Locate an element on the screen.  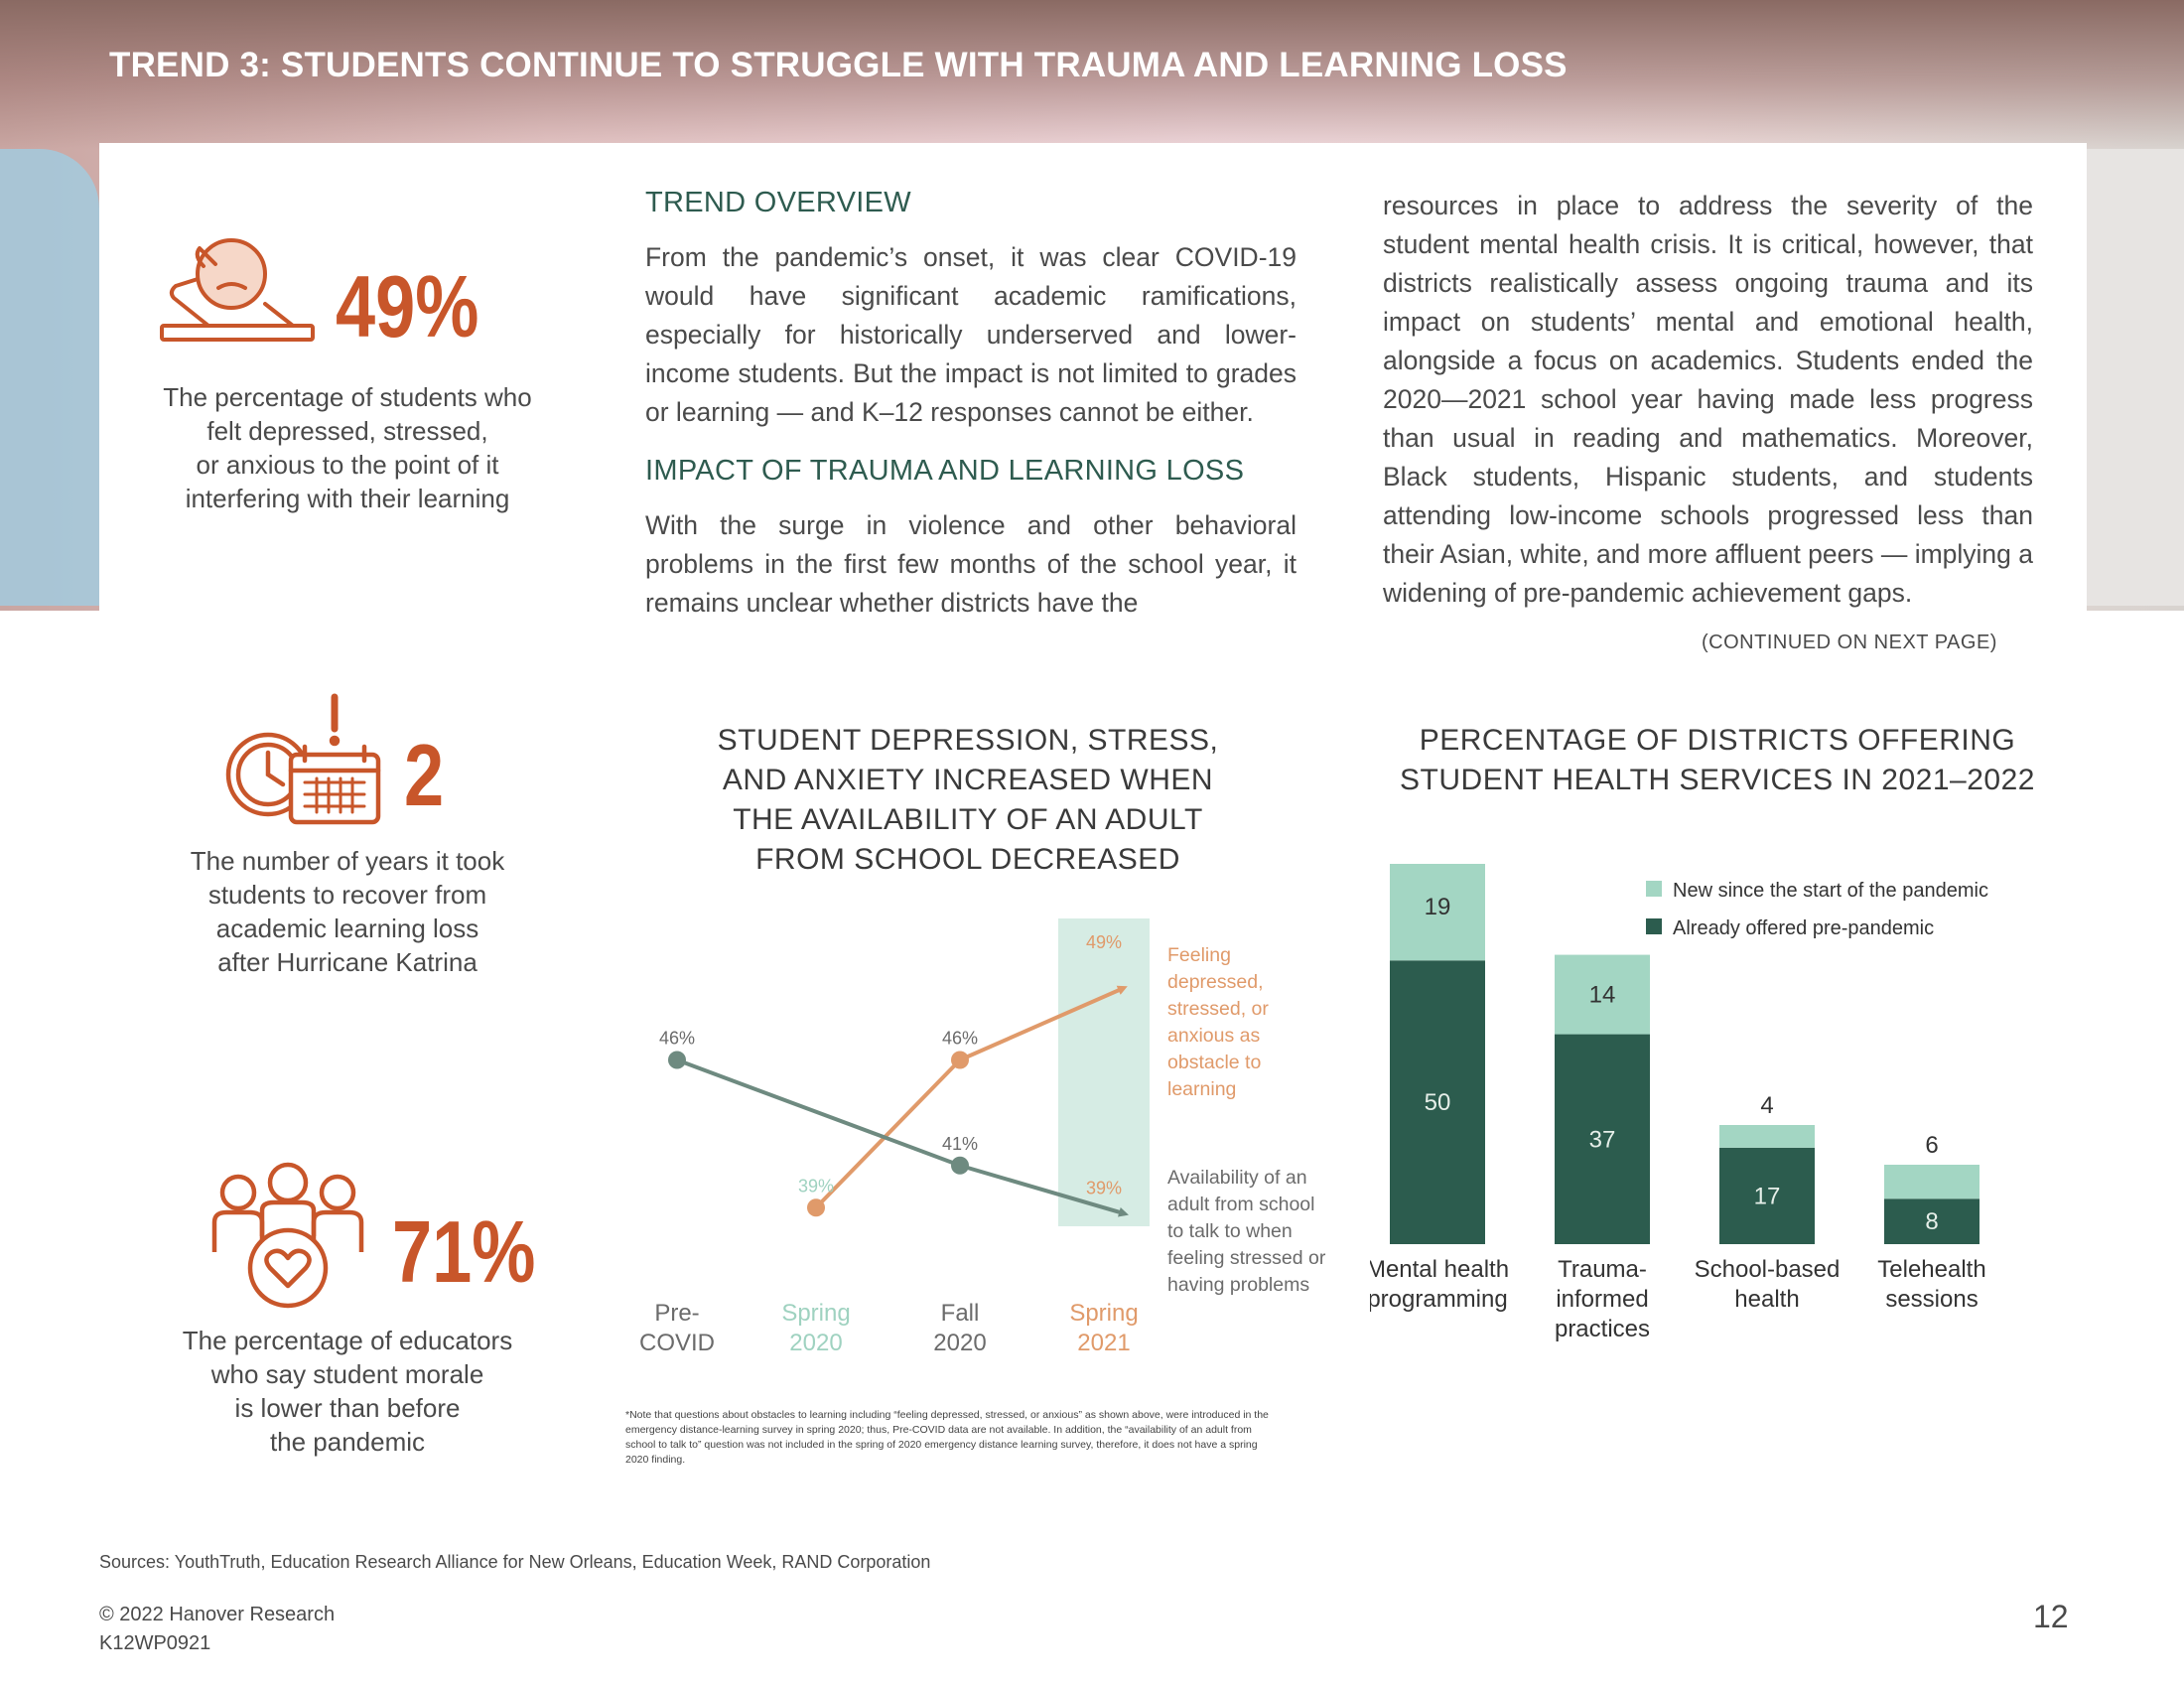
highlight-band is located at coordinates (1104, 1072).